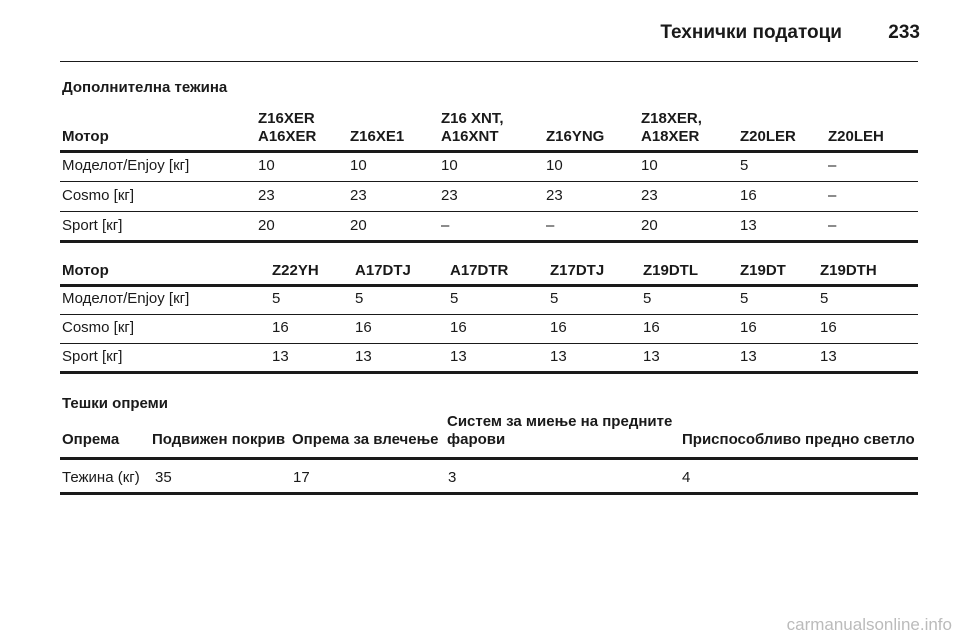  Describe the element at coordinates (365, 439) in the screenshot. I see `column-header: Опрема за влечење` at that location.